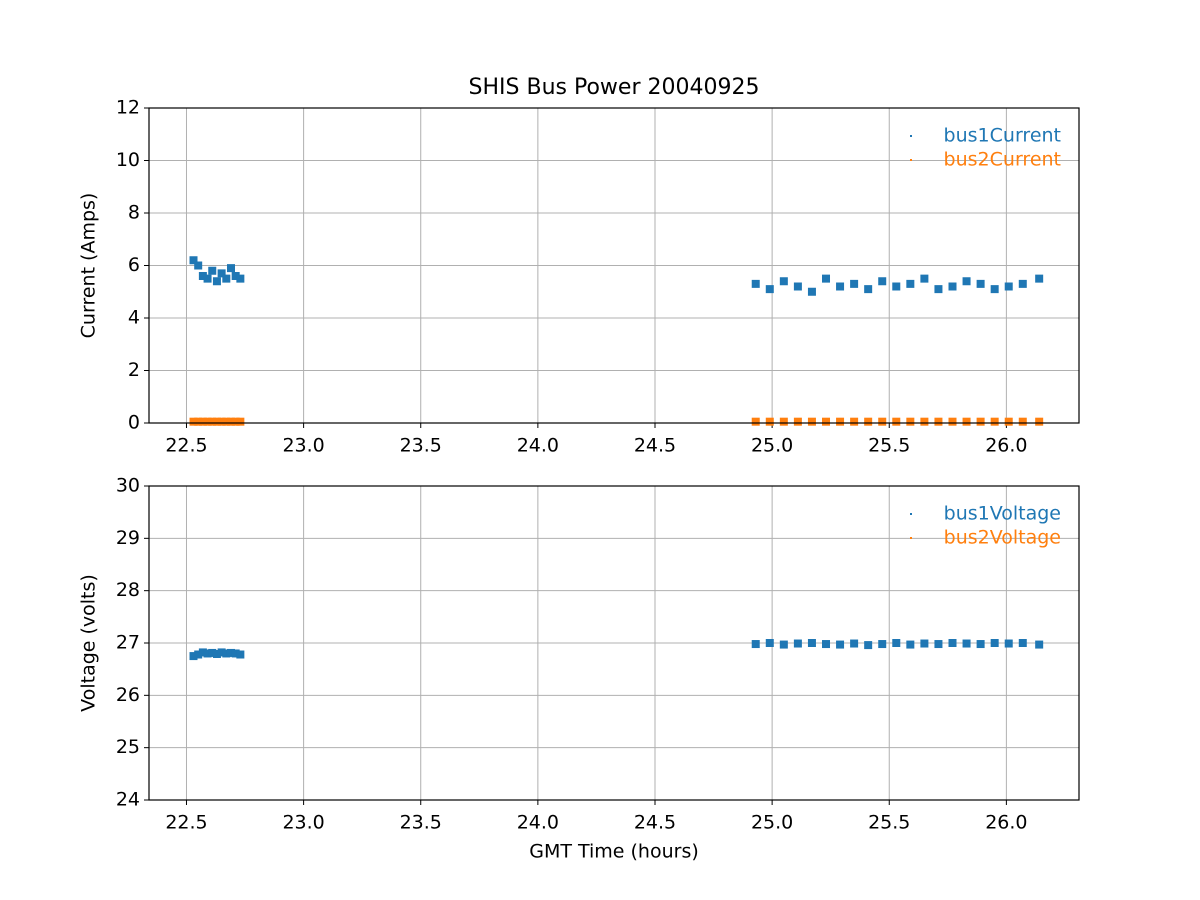  I want to click on y-tick-label: 27, so click(128, 643).